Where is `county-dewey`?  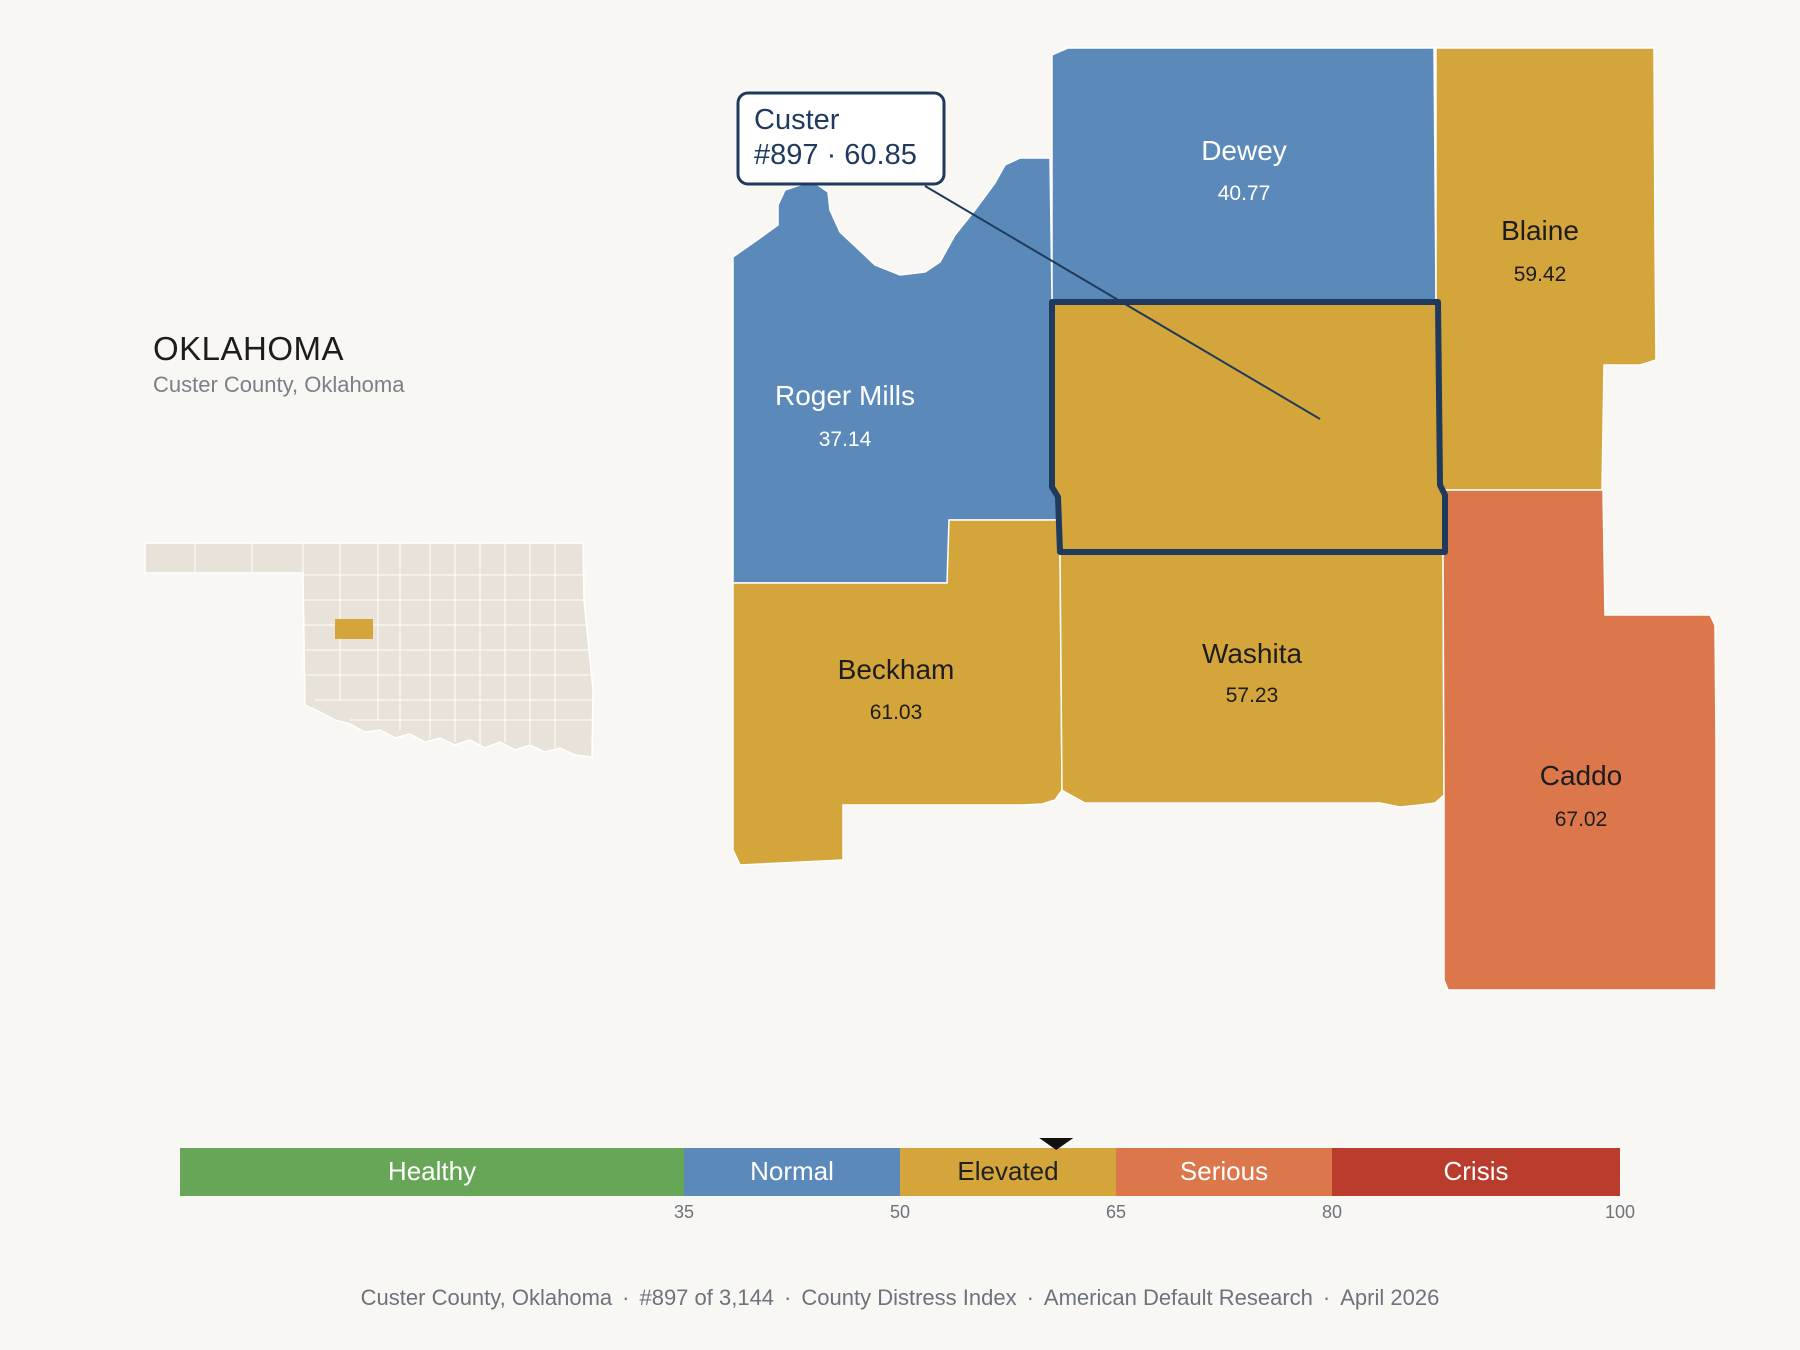
county-dewey is located at coordinates (1244, 174).